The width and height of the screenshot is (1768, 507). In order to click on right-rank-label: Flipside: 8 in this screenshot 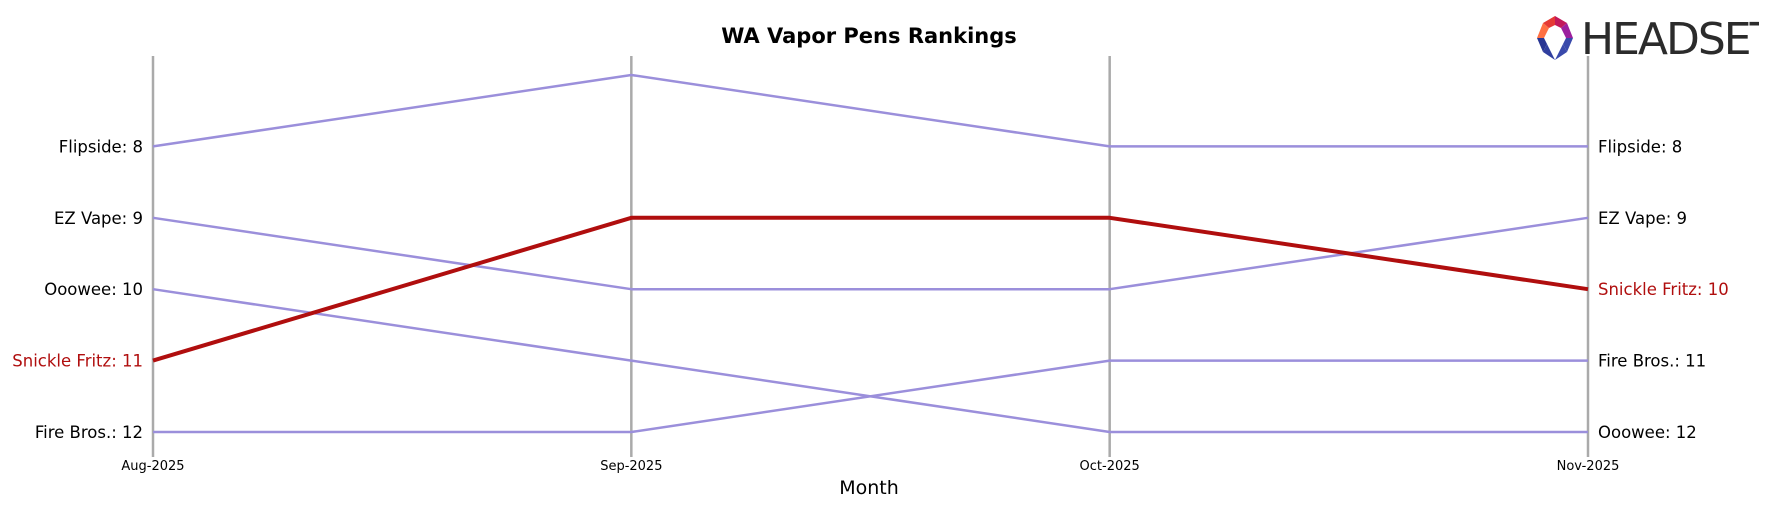, I will do `click(1640, 146)`.